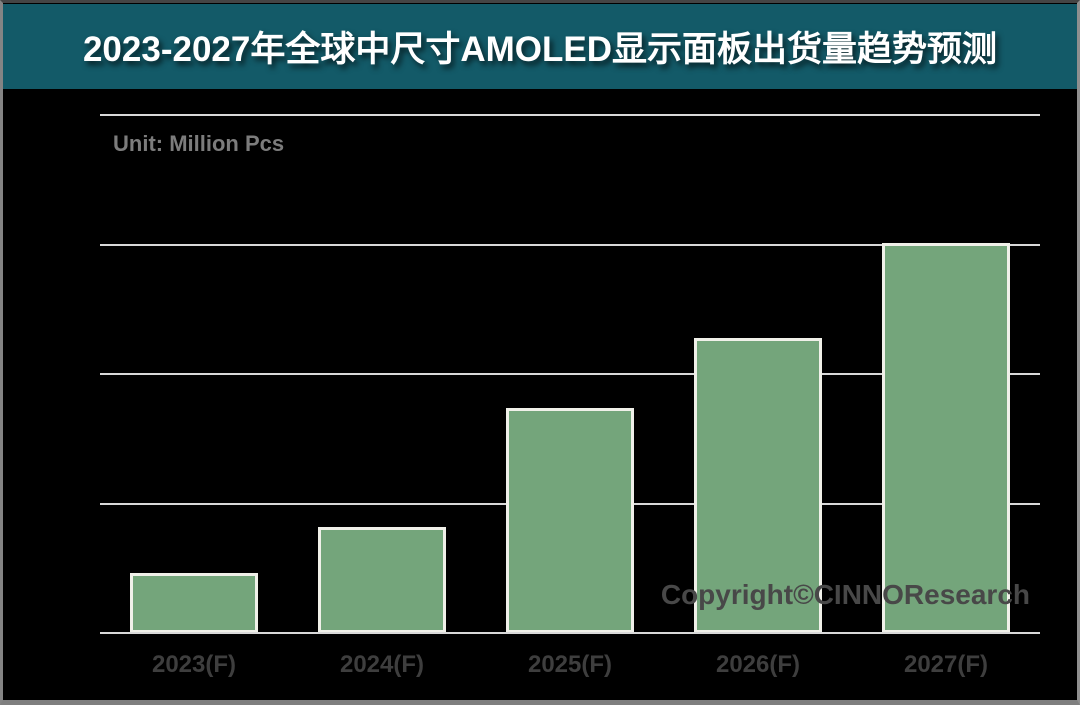 The height and width of the screenshot is (705, 1080). Describe the element at coordinates (570, 664) in the screenshot. I see `x-axis-label: 2025(F)` at that location.